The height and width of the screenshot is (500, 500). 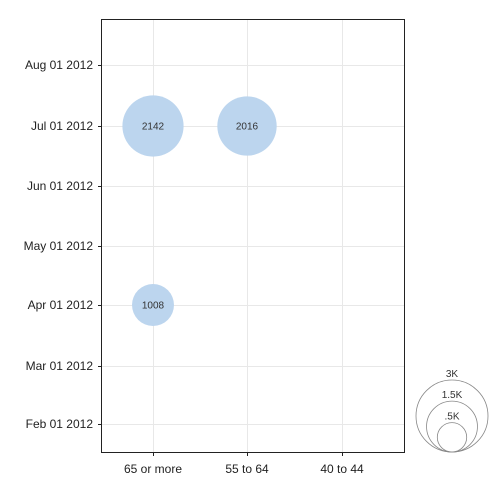 What do you see at coordinates (61, 305) in the screenshot?
I see `y-tick-label: Apr 01 2012` at bounding box center [61, 305].